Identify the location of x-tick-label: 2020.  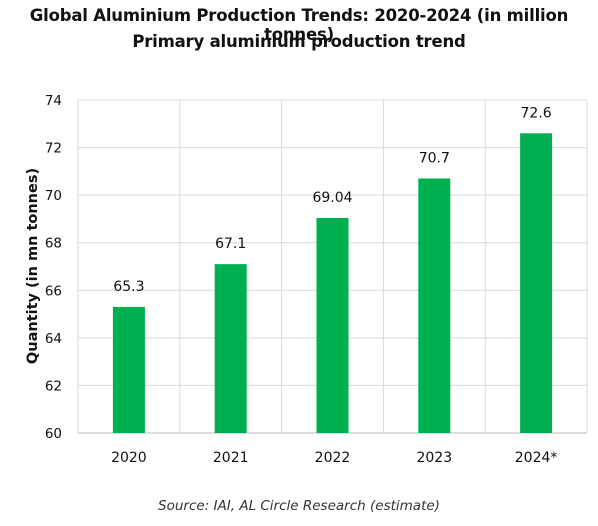
(129, 458).